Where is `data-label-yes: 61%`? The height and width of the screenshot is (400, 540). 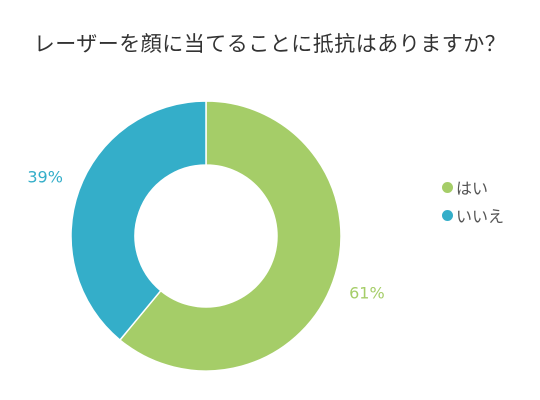 data-label-yes: 61% is located at coordinates (367, 292).